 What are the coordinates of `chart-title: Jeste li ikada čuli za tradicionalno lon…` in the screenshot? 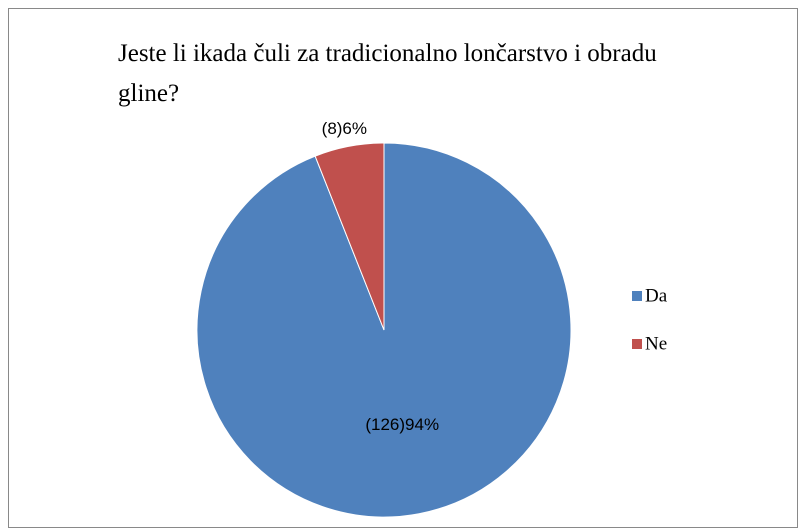 It's located at (387, 73).